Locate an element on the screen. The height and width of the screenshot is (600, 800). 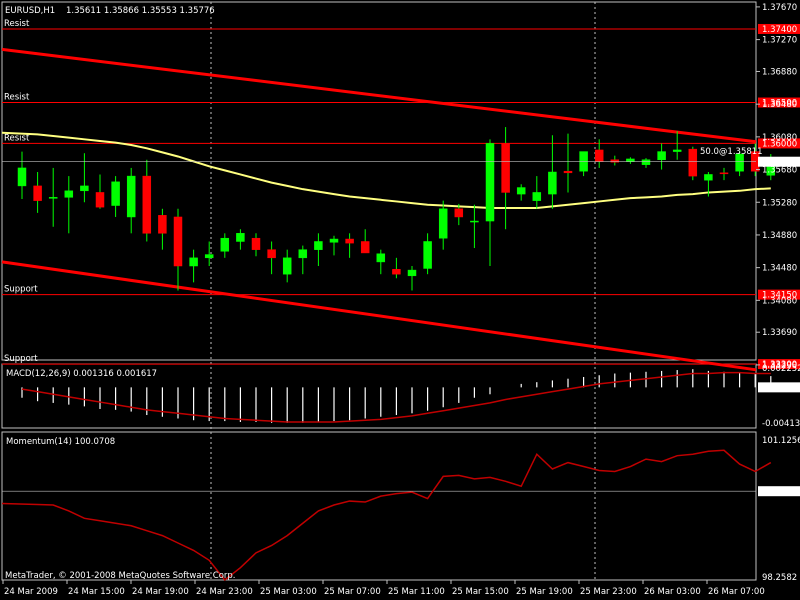
price-tick-label: 1.36480 is located at coordinates (779, 105).